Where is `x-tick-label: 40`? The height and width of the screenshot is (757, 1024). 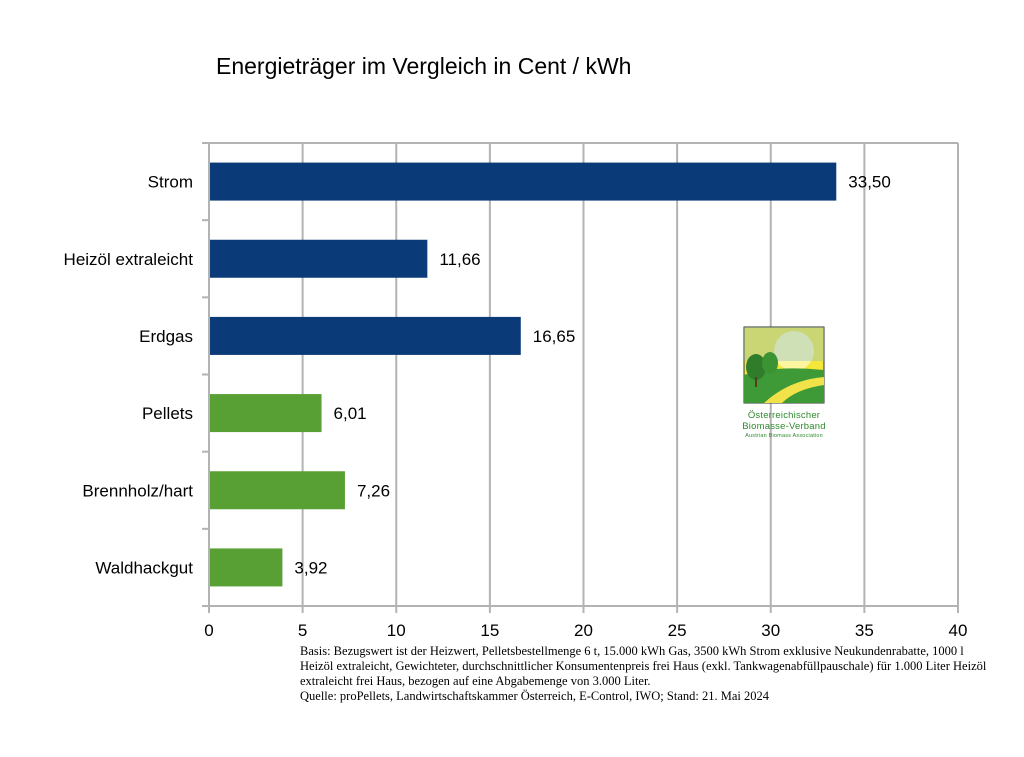
x-tick-label: 40 is located at coordinates (958, 630).